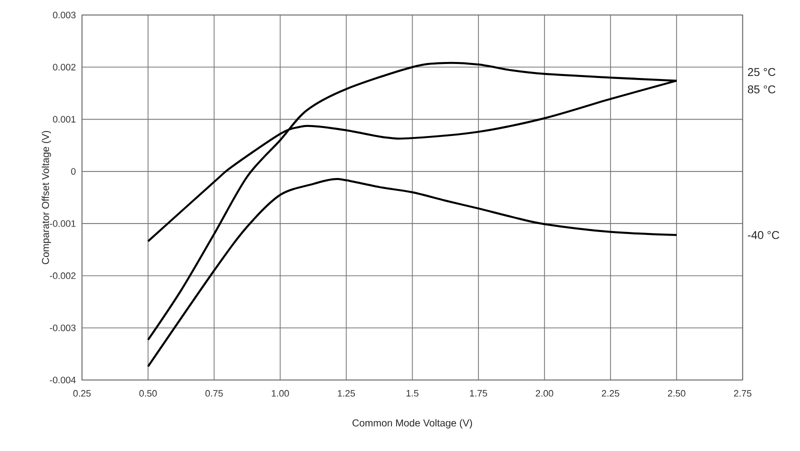  What do you see at coordinates (46, 197) in the screenshot?
I see `y-axis-title: Comparator Offset Voltage (V)` at bounding box center [46, 197].